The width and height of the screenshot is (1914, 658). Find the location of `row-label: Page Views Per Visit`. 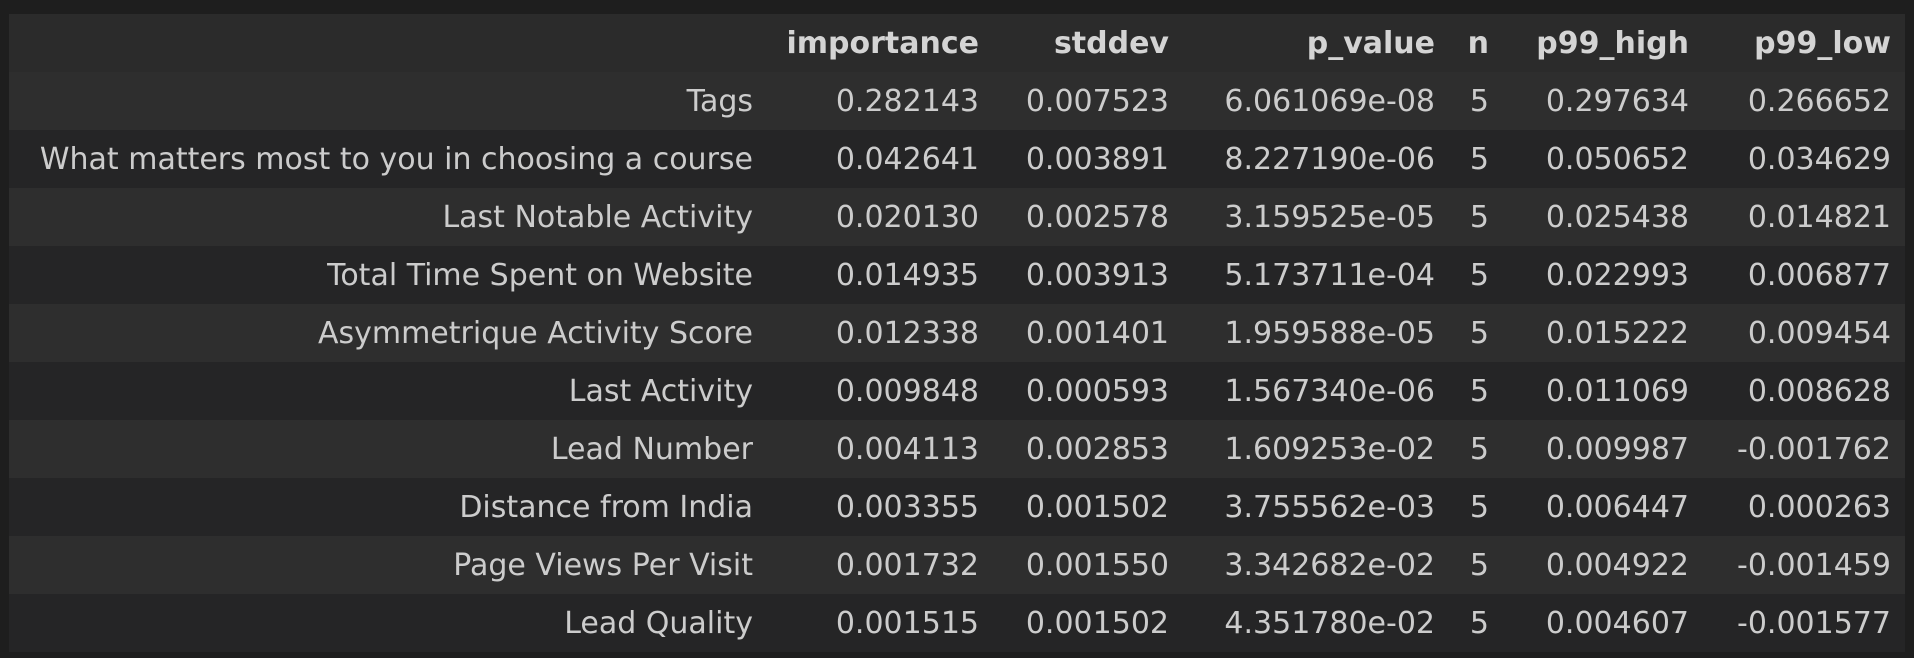

row-label: Page Views Per Visit is located at coordinates (603, 565).